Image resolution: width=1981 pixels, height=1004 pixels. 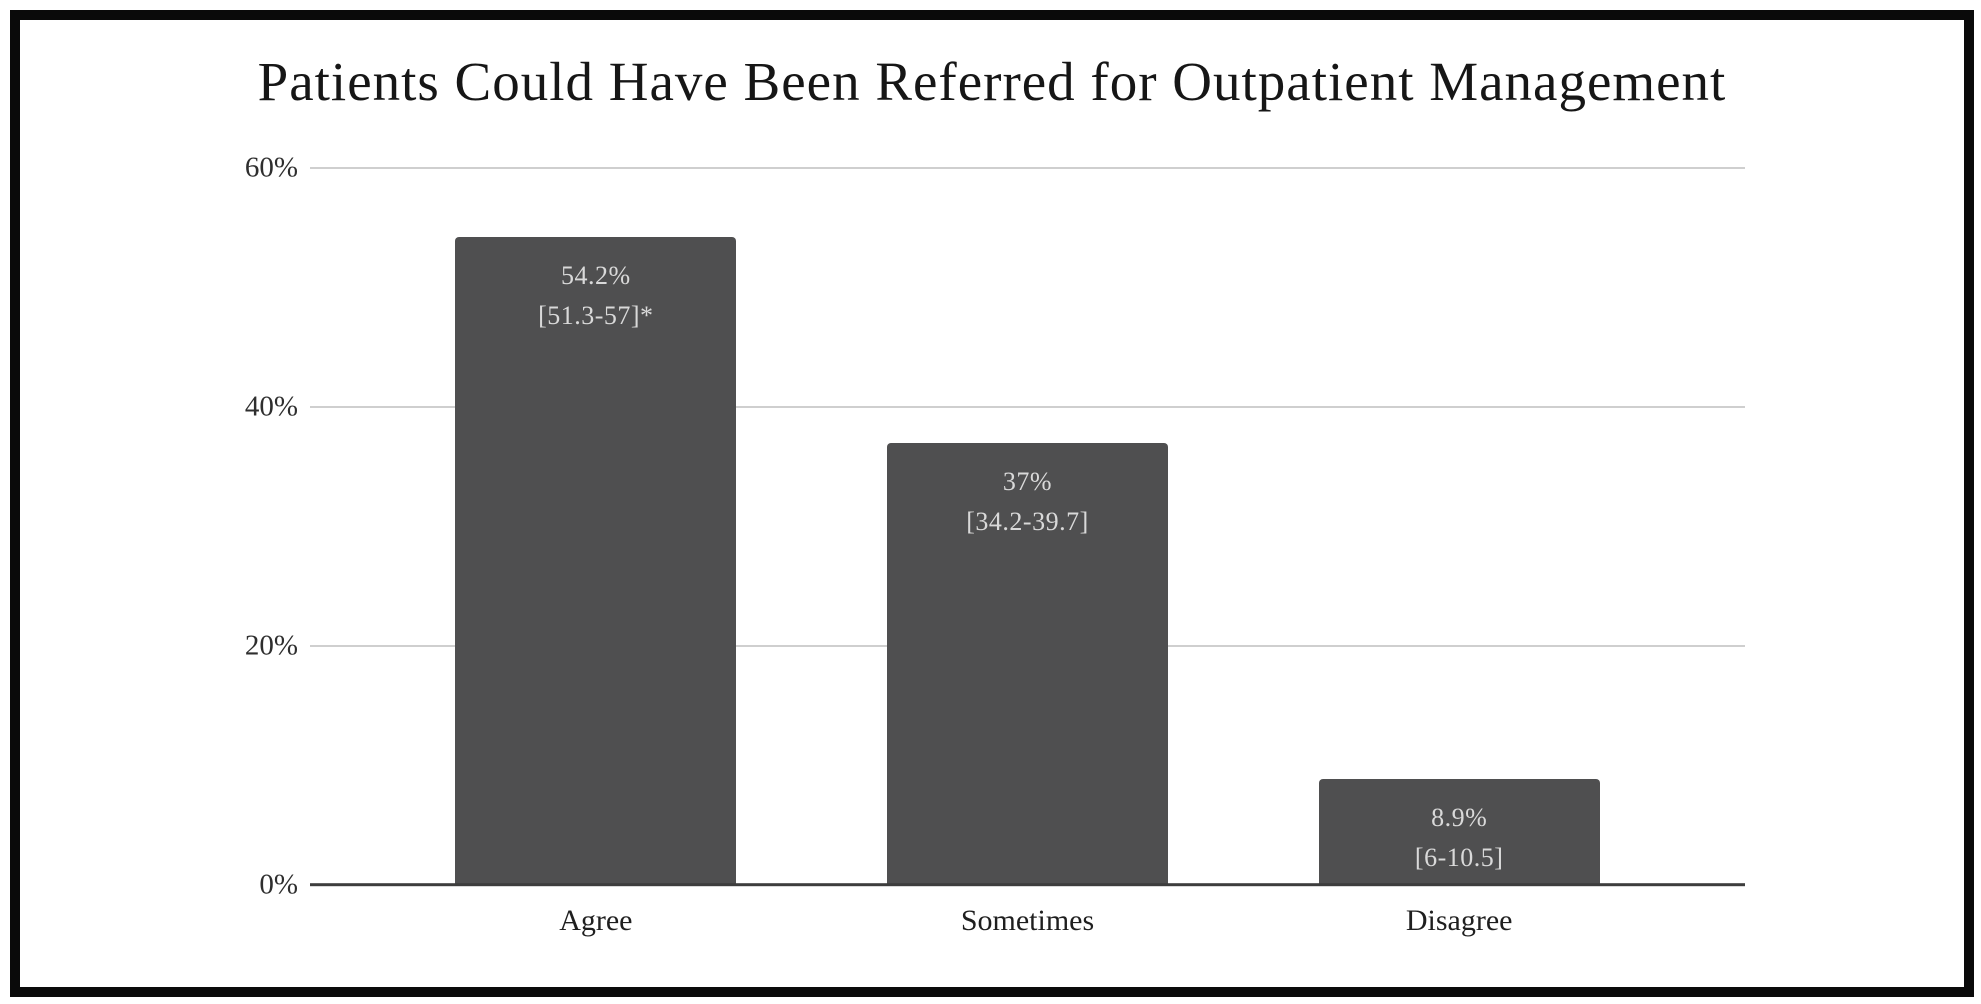 I want to click on bar-interval-sometimes: [34.2-39.7], so click(x=1027, y=521).